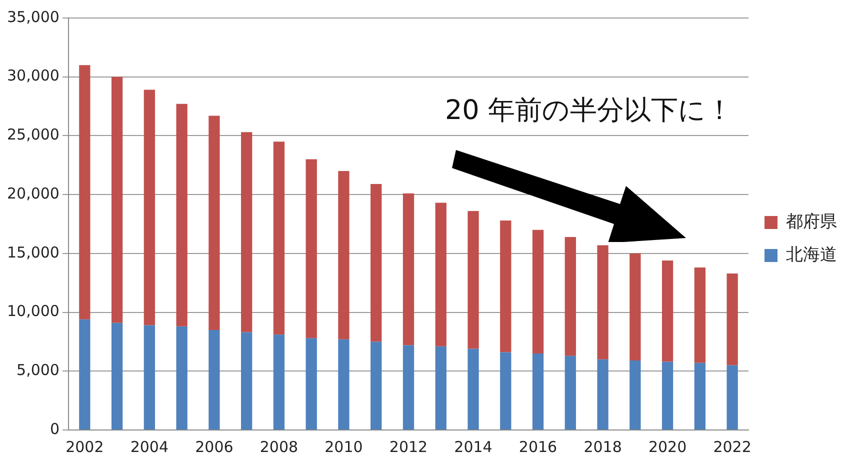 The image size is (857, 466). Describe the element at coordinates (279, 447) in the screenshot. I see `x-tick-label: 2008` at that location.